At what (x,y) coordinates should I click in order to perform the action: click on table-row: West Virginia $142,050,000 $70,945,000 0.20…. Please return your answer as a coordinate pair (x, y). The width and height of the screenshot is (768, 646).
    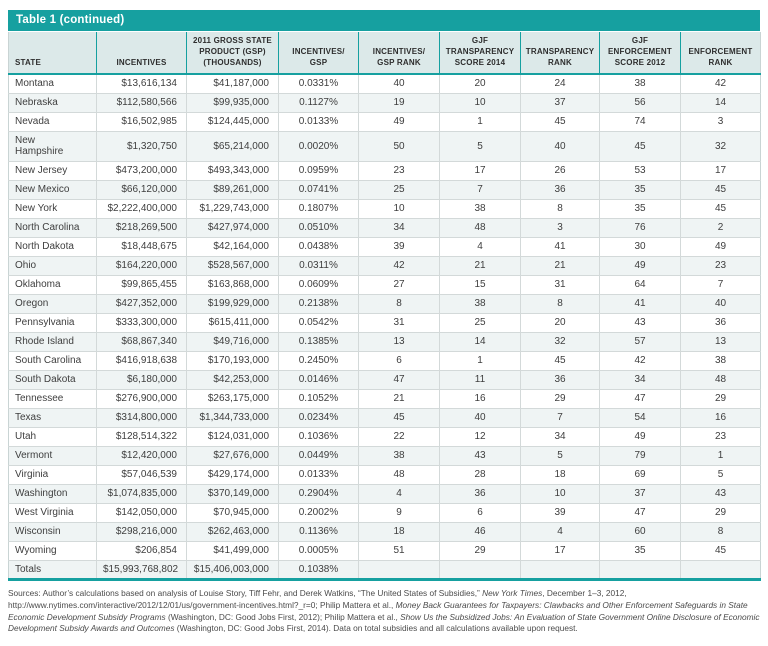
    Looking at the image, I should click on (384, 512).